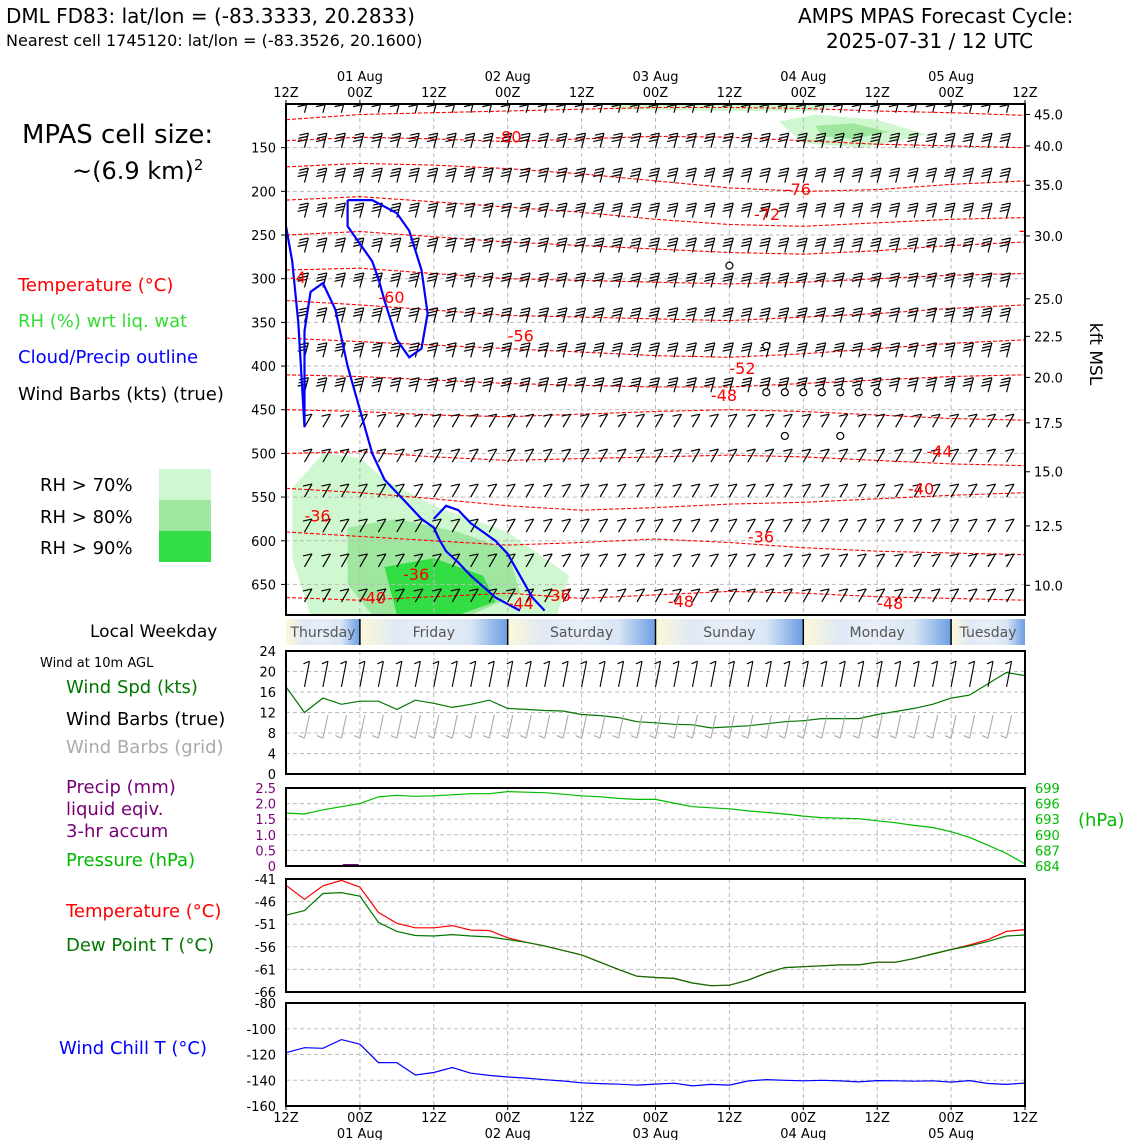 The image size is (1140, 1140). Describe the element at coordinates (185, 546) in the screenshot. I see `rh90-swatch` at that location.